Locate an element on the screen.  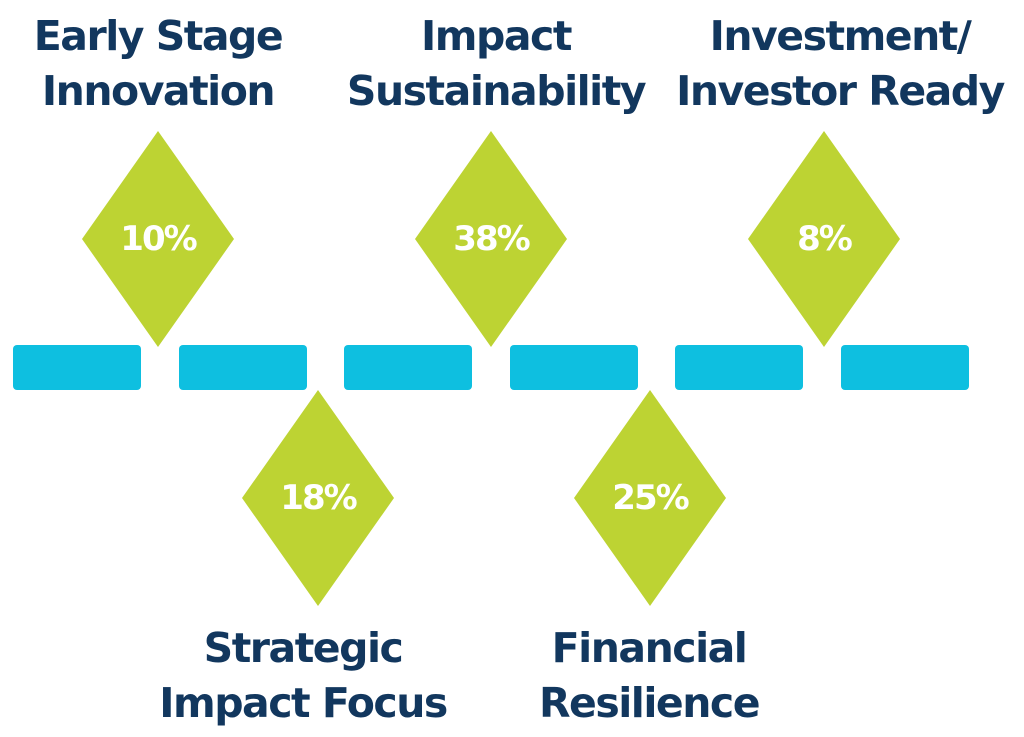
milestone-percent: 25% is located at coordinates (650, 498).